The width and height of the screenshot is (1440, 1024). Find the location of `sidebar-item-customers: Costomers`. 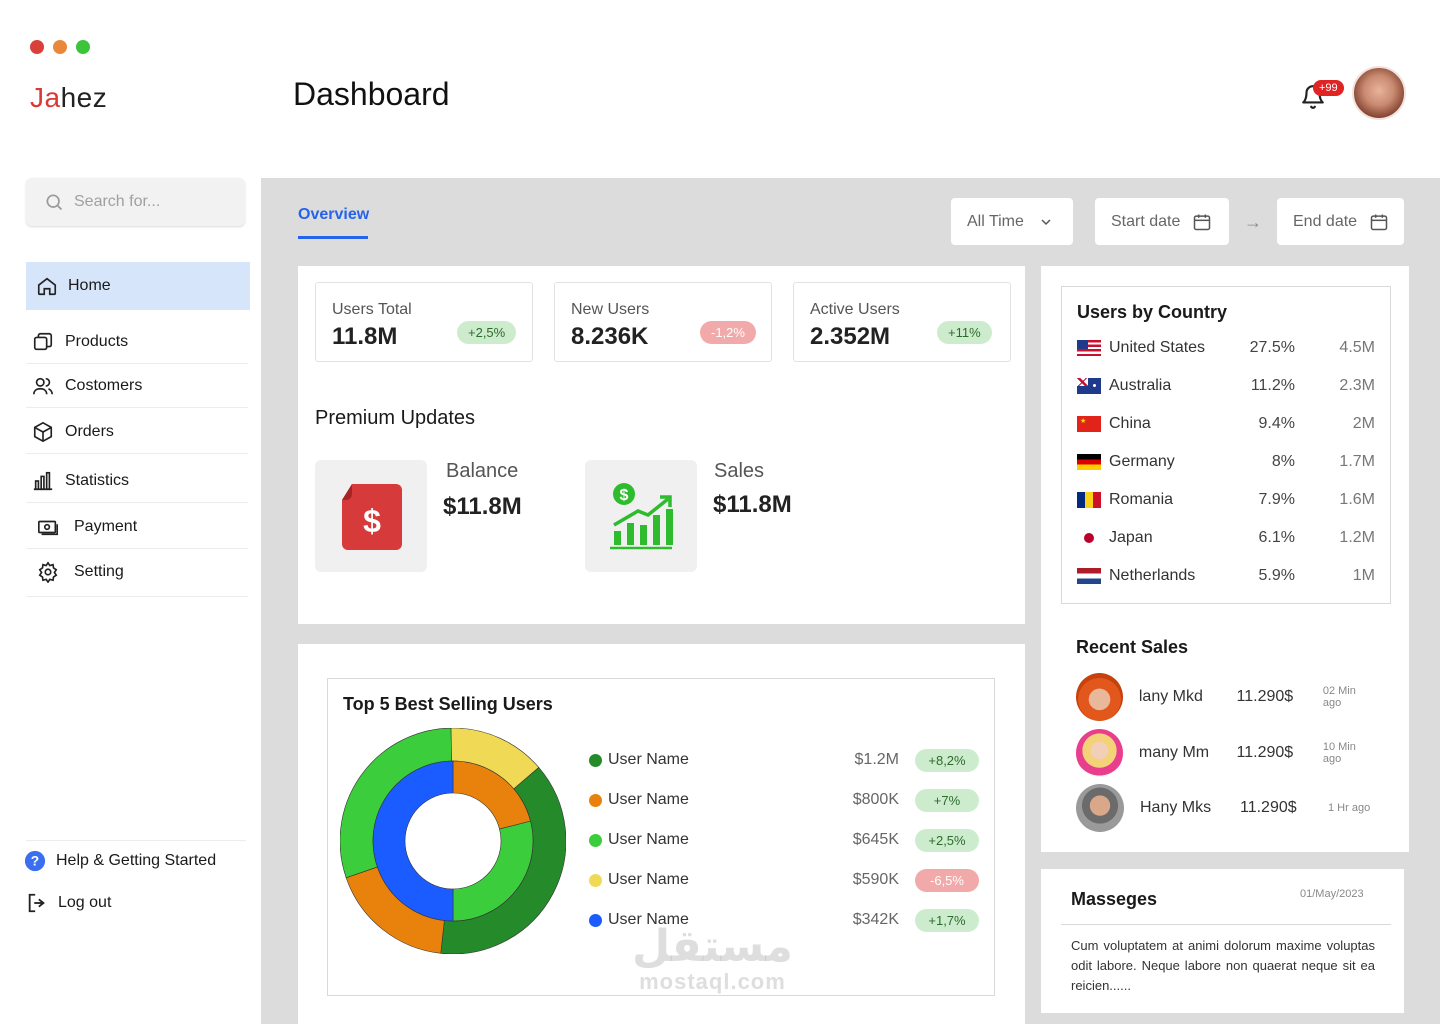

sidebar-item-customers: Costomers is located at coordinates (137, 386).